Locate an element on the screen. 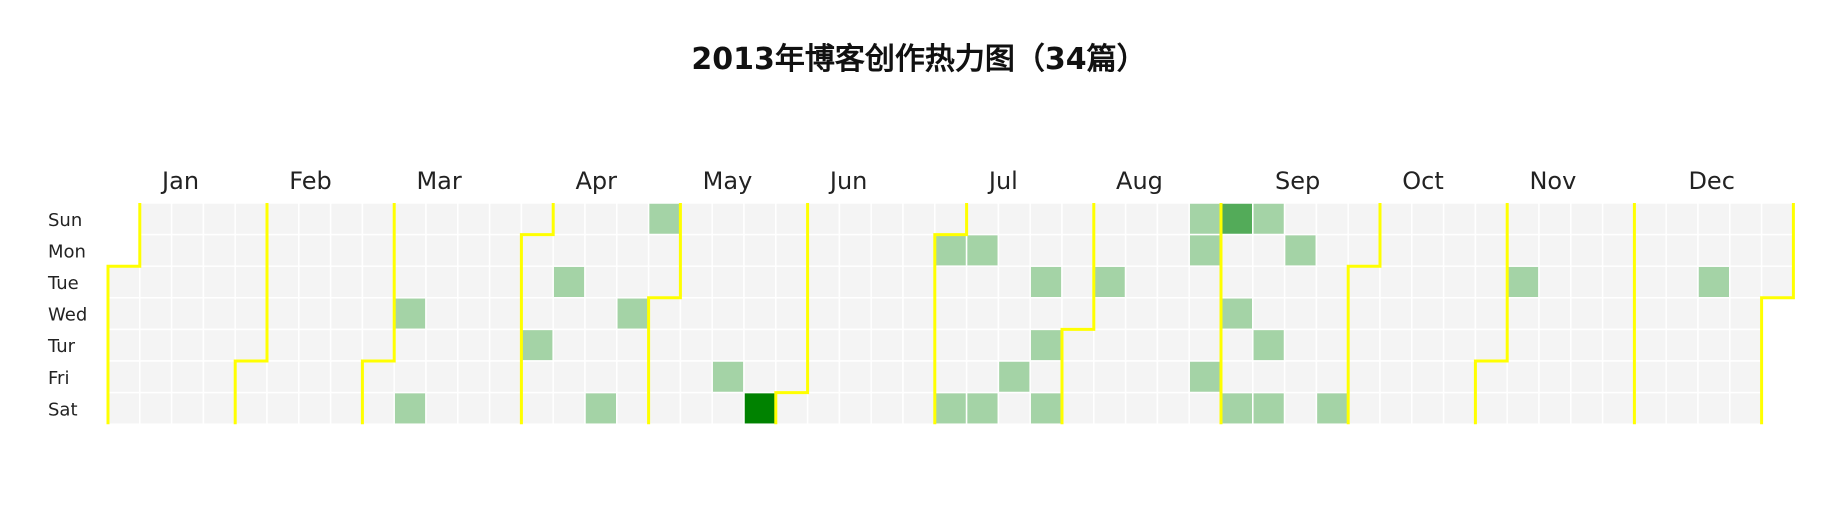 This screenshot has width=1838, height=505. month-label-may: May is located at coordinates (728, 181).